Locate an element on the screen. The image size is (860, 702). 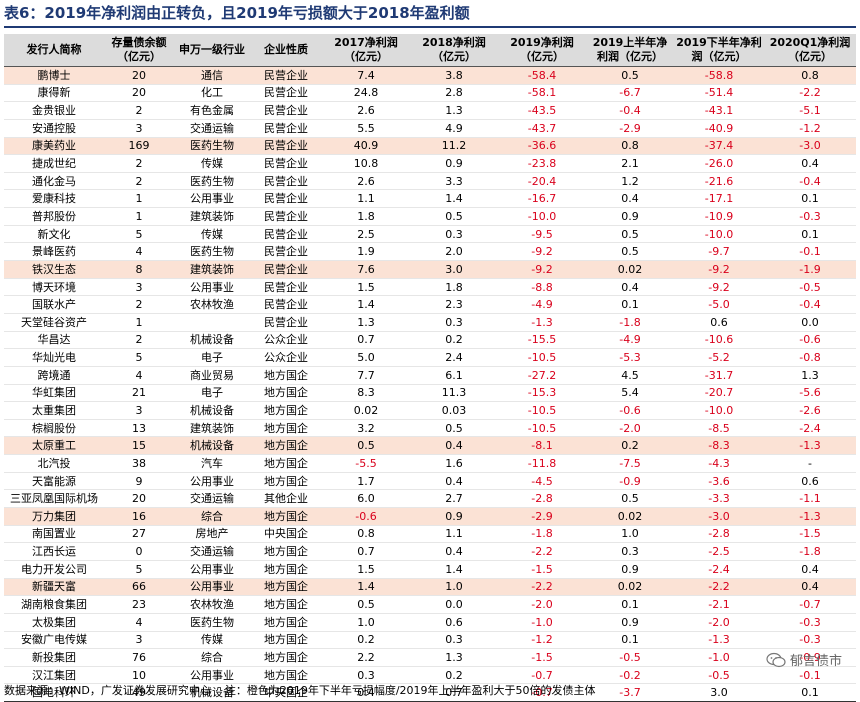
profit-2019h1-cell: -0.4 is located at coordinates (630, 111).